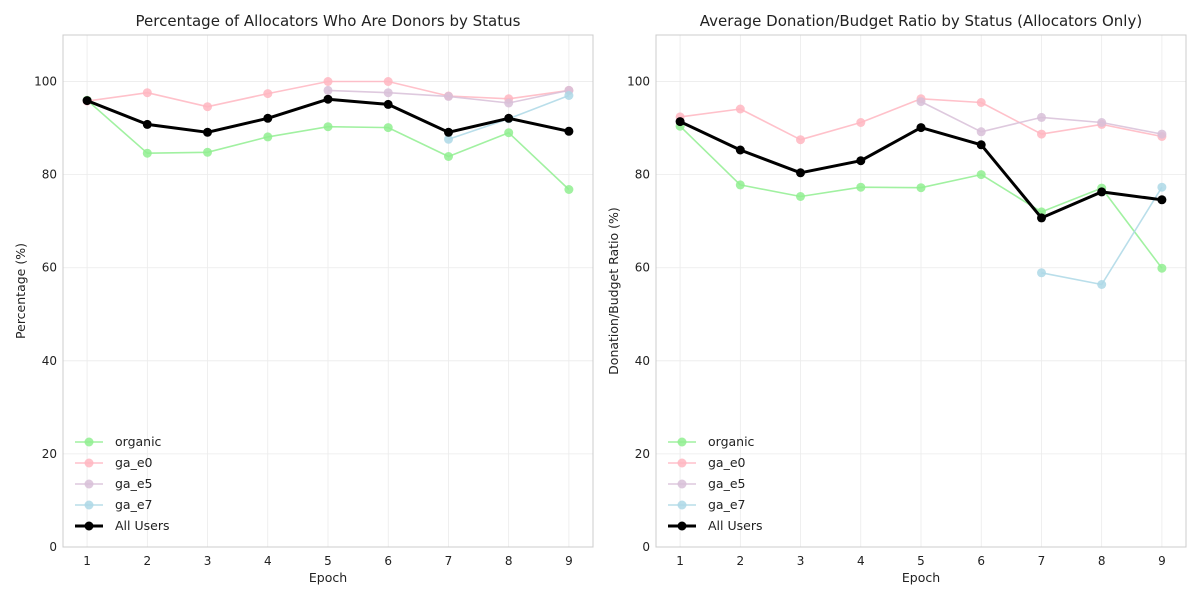  Describe the element at coordinates (646, 547) in the screenshot. I see `y-tick-label: 0` at that location.